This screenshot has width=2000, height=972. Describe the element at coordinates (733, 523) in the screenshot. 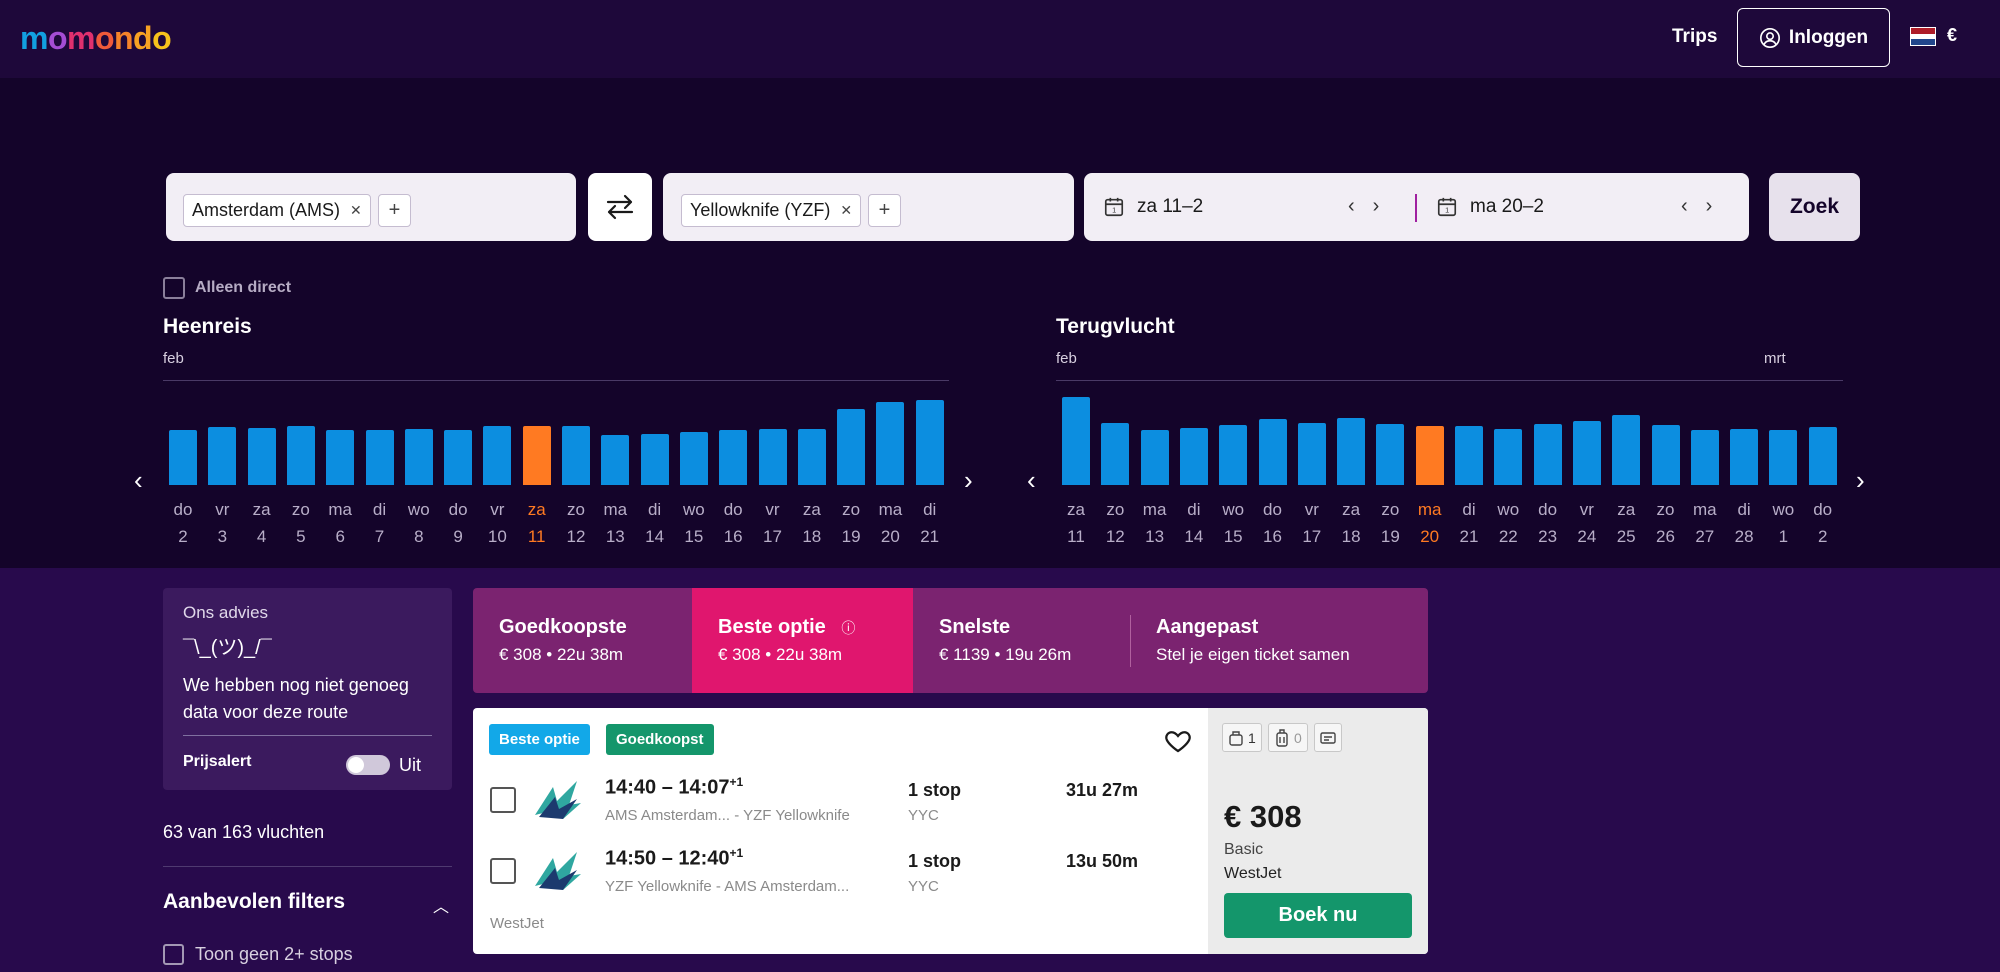

I see `day-label: do 16` at that location.